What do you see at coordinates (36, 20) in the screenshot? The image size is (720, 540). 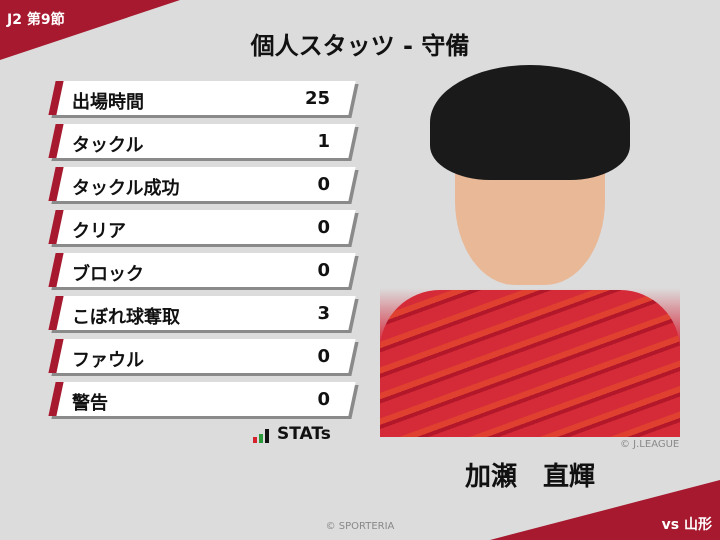 I see `round-label: J2 第9節` at bounding box center [36, 20].